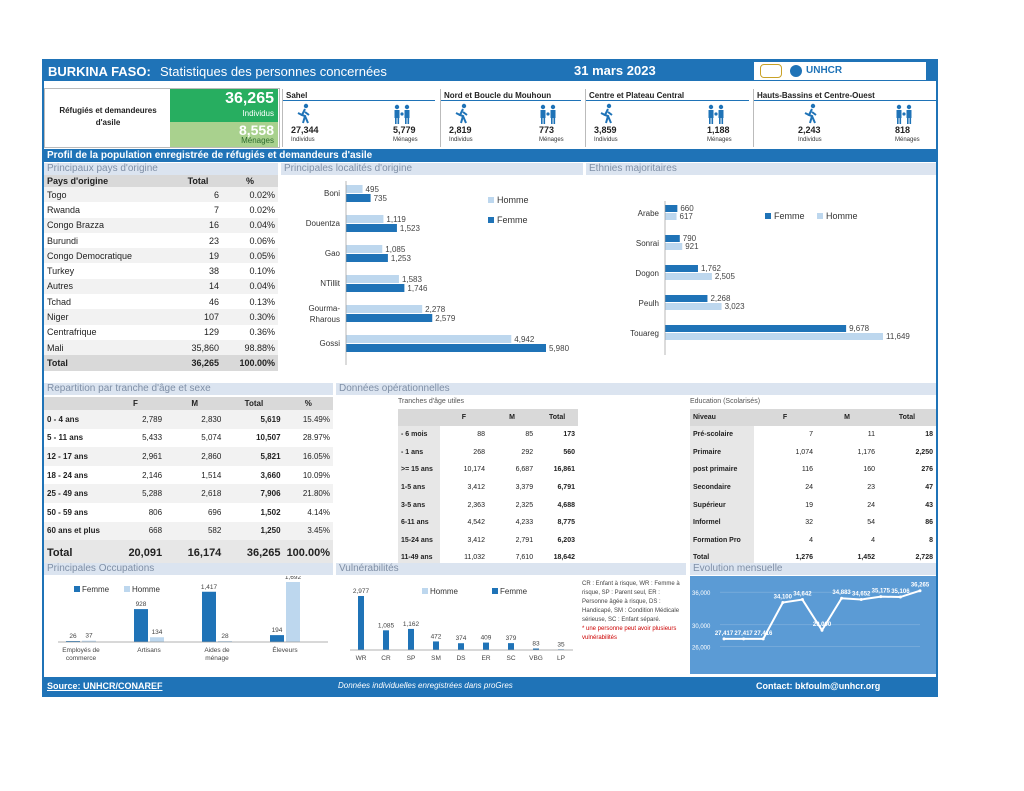  What do you see at coordinates (285, 649) in the screenshot?
I see `category-label: Éleveurs` at bounding box center [285, 649].